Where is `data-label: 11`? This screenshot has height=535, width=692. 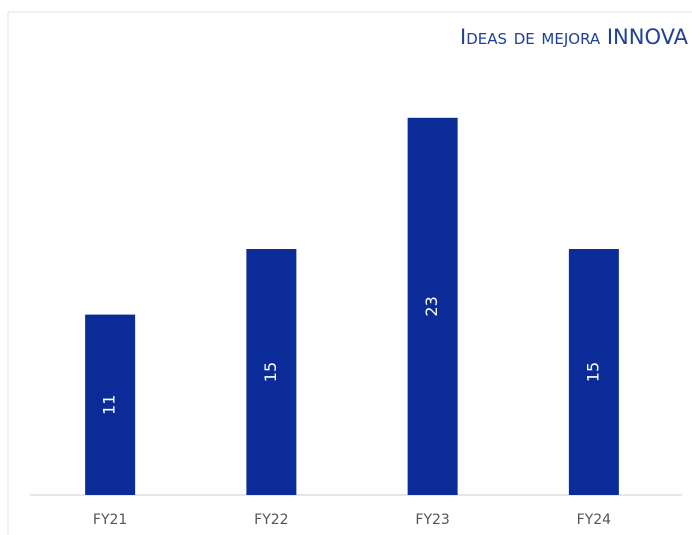 data-label: 11 is located at coordinates (109, 405).